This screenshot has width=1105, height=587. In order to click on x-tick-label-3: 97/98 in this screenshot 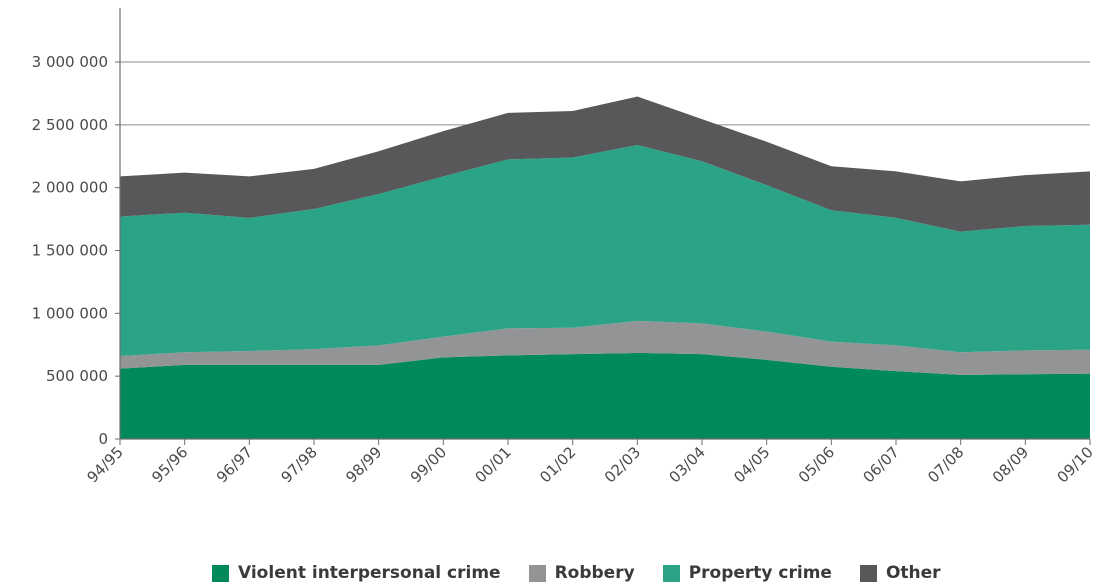, I will do `click(299, 464)`.